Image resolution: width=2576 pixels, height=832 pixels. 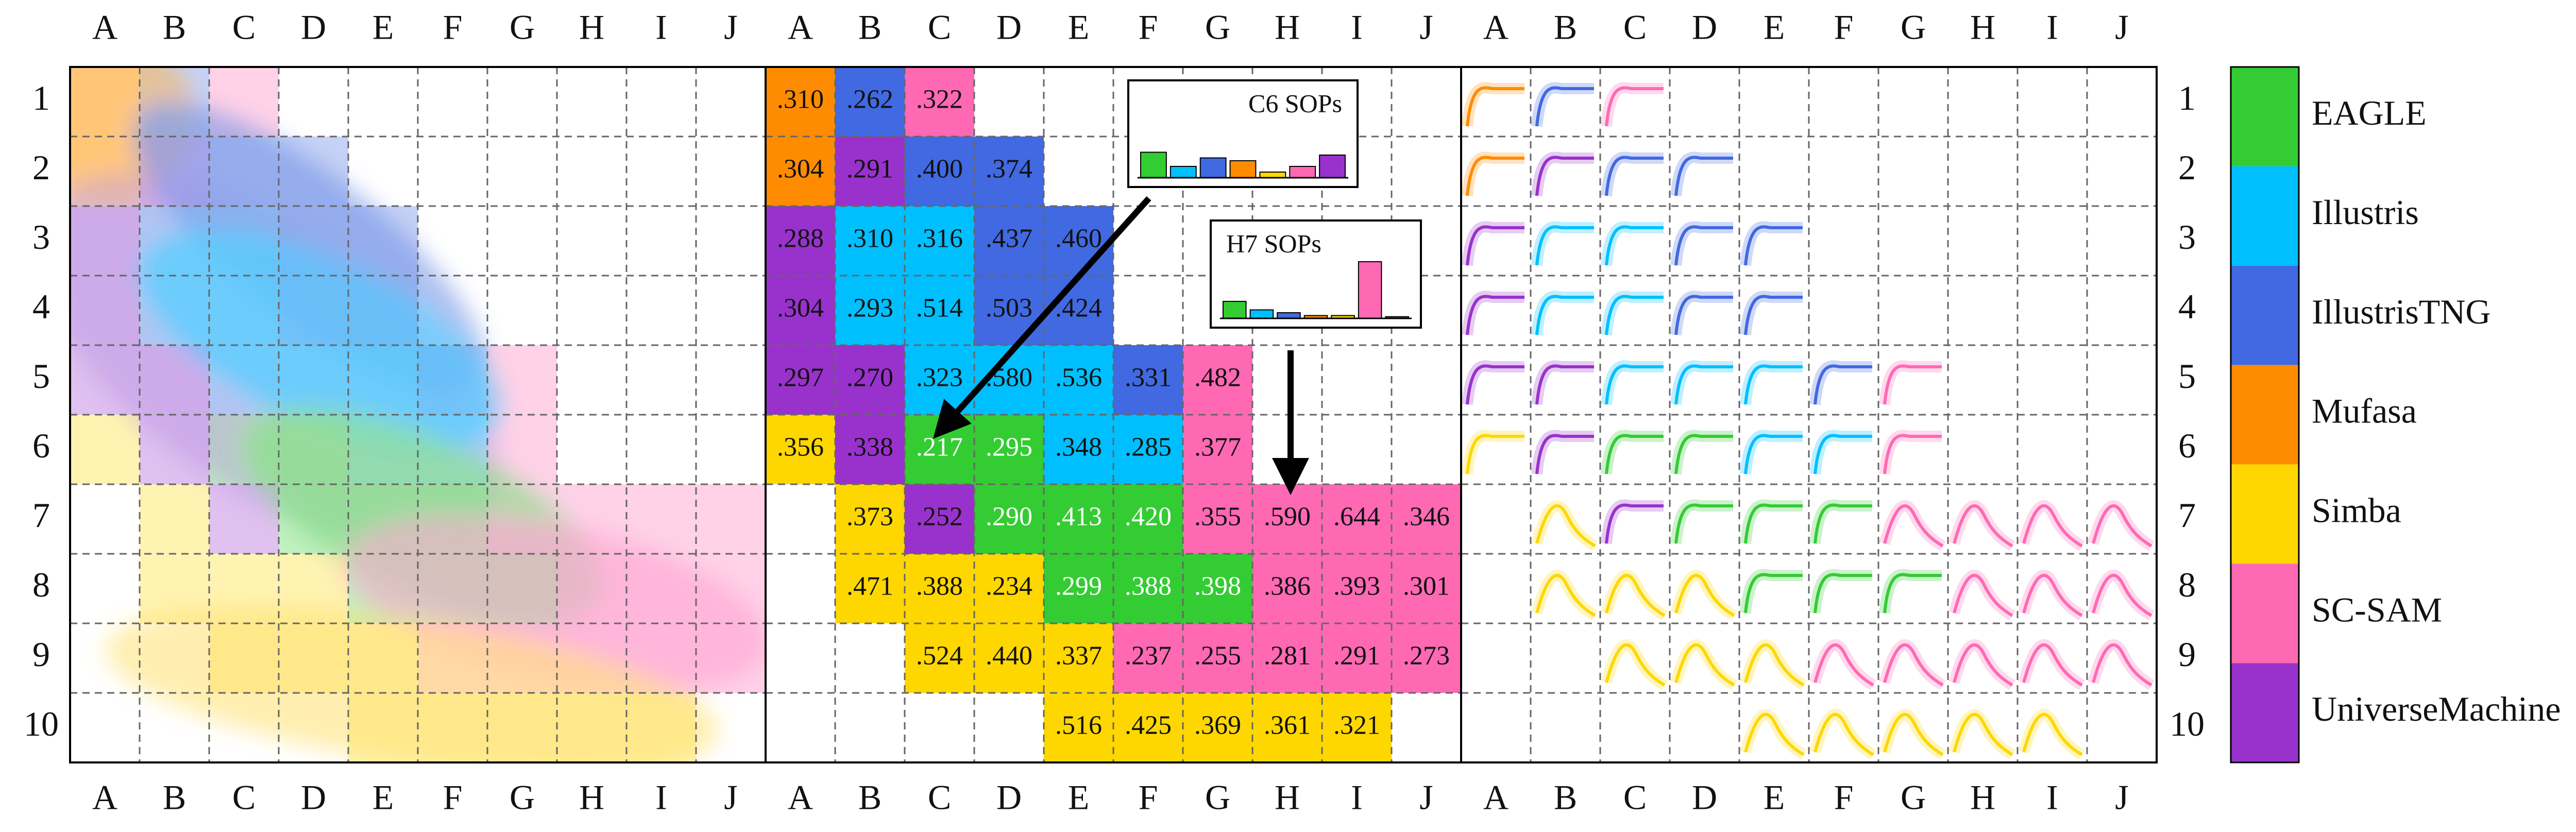 I want to click on cell-value: .471, so click(x=870, y=586).